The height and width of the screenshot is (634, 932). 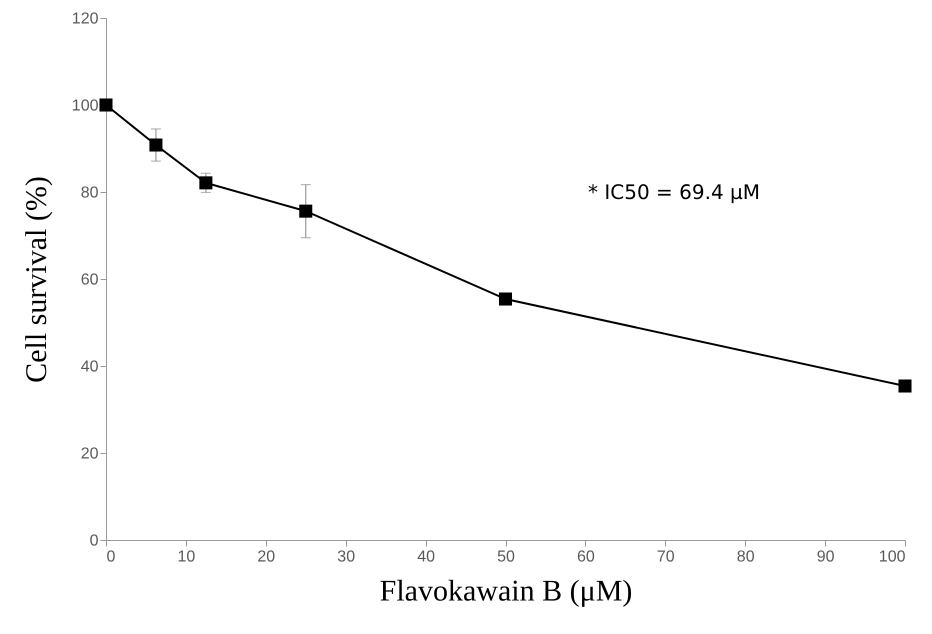 What do you see at coordinates (89, 454) in the screenshot?
I see `y-tick-label: 20` at bounding box center [89, 454].